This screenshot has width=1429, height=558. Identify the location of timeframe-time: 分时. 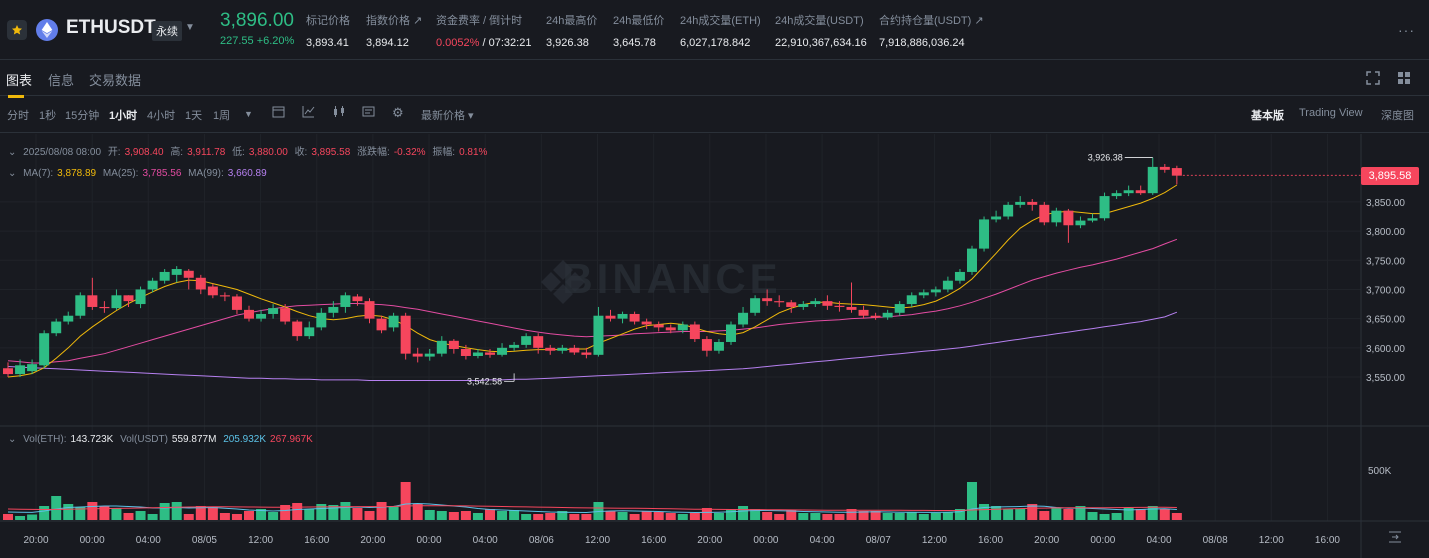
(18, 116).